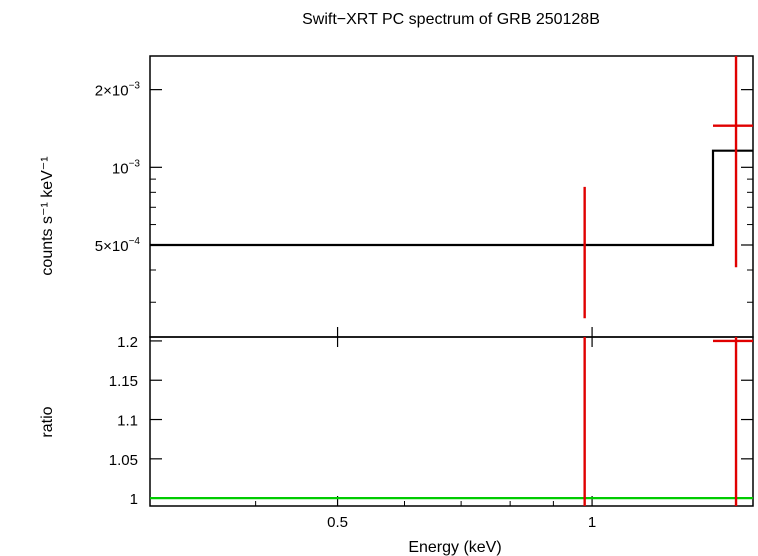 The image size is (758, 556). What do you see at coordinates (47, 421) in the screenshot?
I see `ratio-y-axis-label: ratio` at bounding box center [47, 421].